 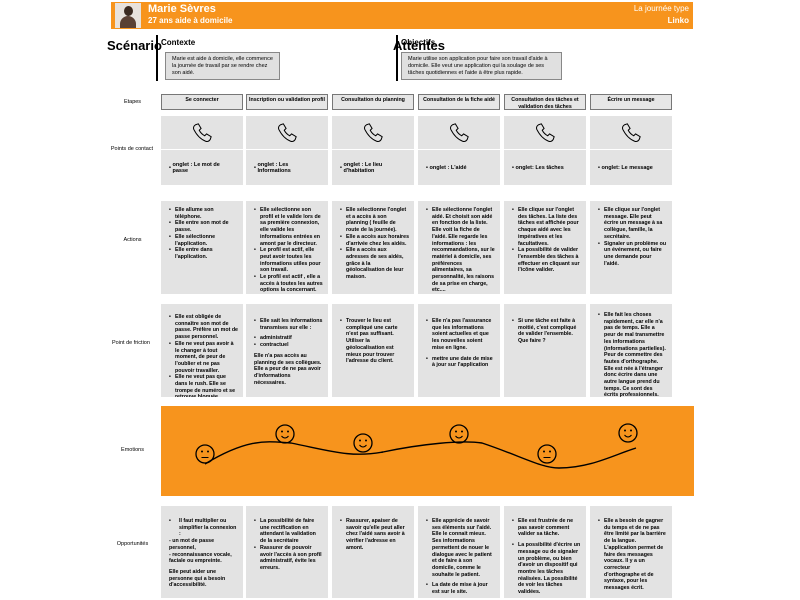 I want to click on row-label-actions: Actions, so click(x=132, y=240).